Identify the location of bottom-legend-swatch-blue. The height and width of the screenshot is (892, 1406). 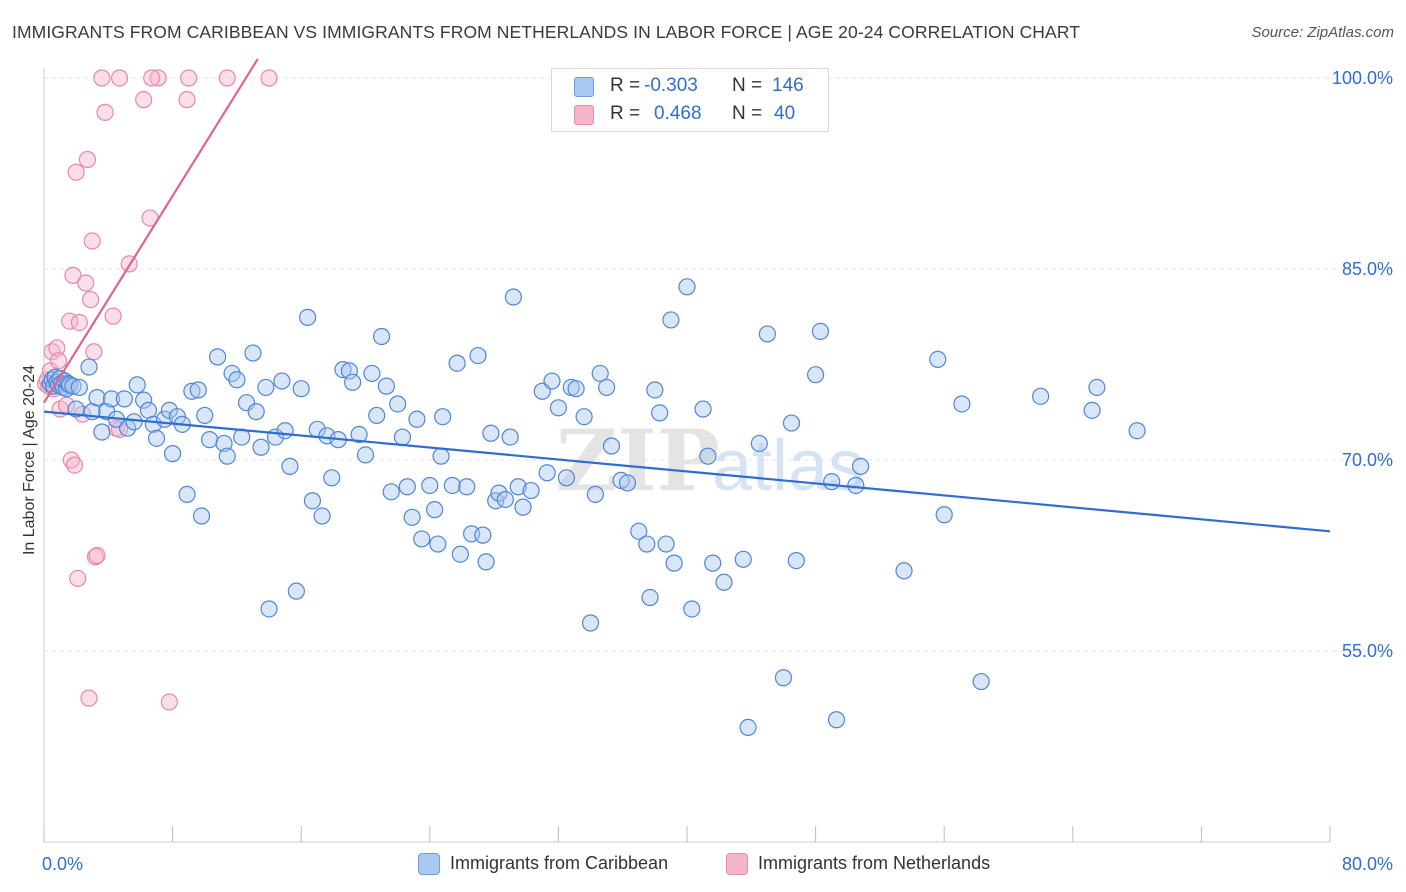
(429, 864).